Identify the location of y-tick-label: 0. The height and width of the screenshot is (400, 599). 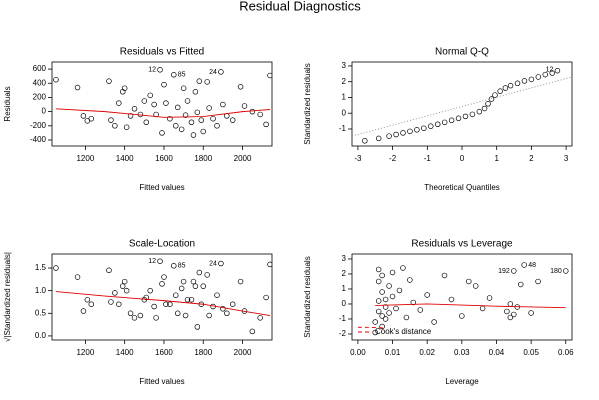
(44, 111).